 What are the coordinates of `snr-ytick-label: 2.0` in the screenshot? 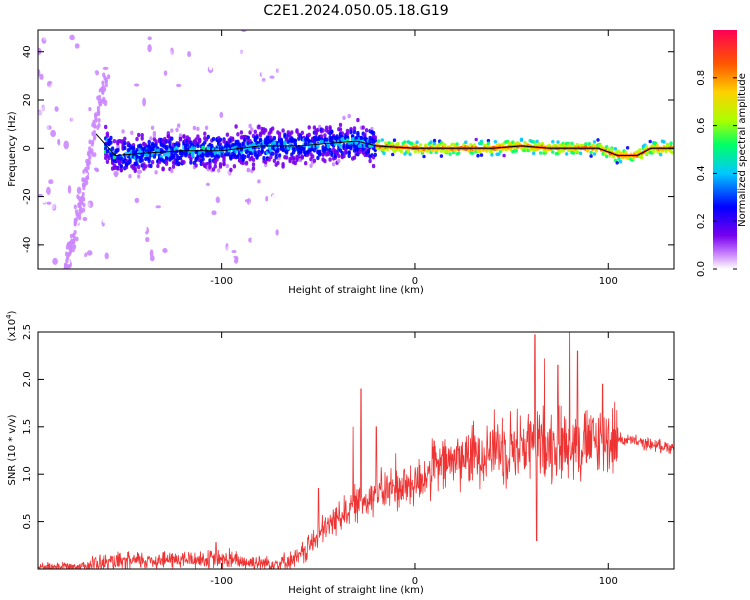 It's located at (27, 379).